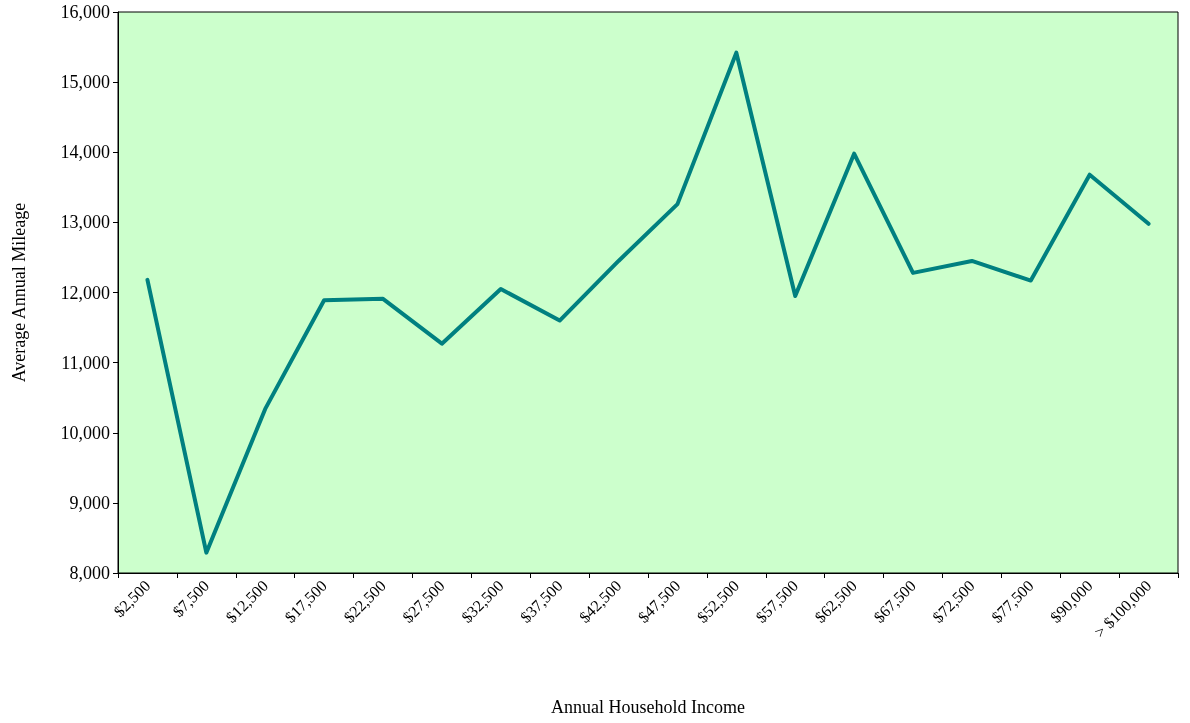  I want to click on y-tick-label: 8,000, so click(89, 573).